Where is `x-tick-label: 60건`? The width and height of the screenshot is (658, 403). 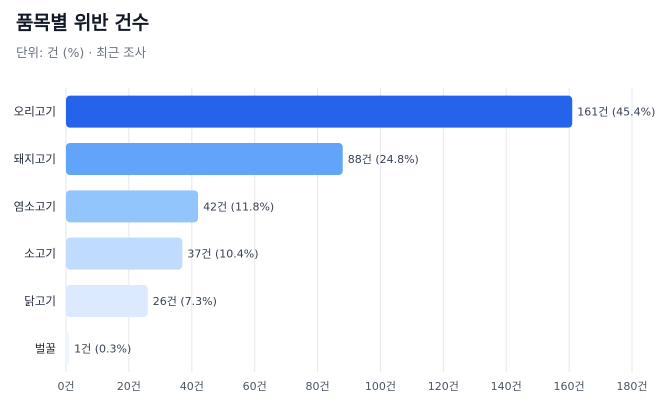
x-tick-label: 60건 is located at coordinates (255, 386).